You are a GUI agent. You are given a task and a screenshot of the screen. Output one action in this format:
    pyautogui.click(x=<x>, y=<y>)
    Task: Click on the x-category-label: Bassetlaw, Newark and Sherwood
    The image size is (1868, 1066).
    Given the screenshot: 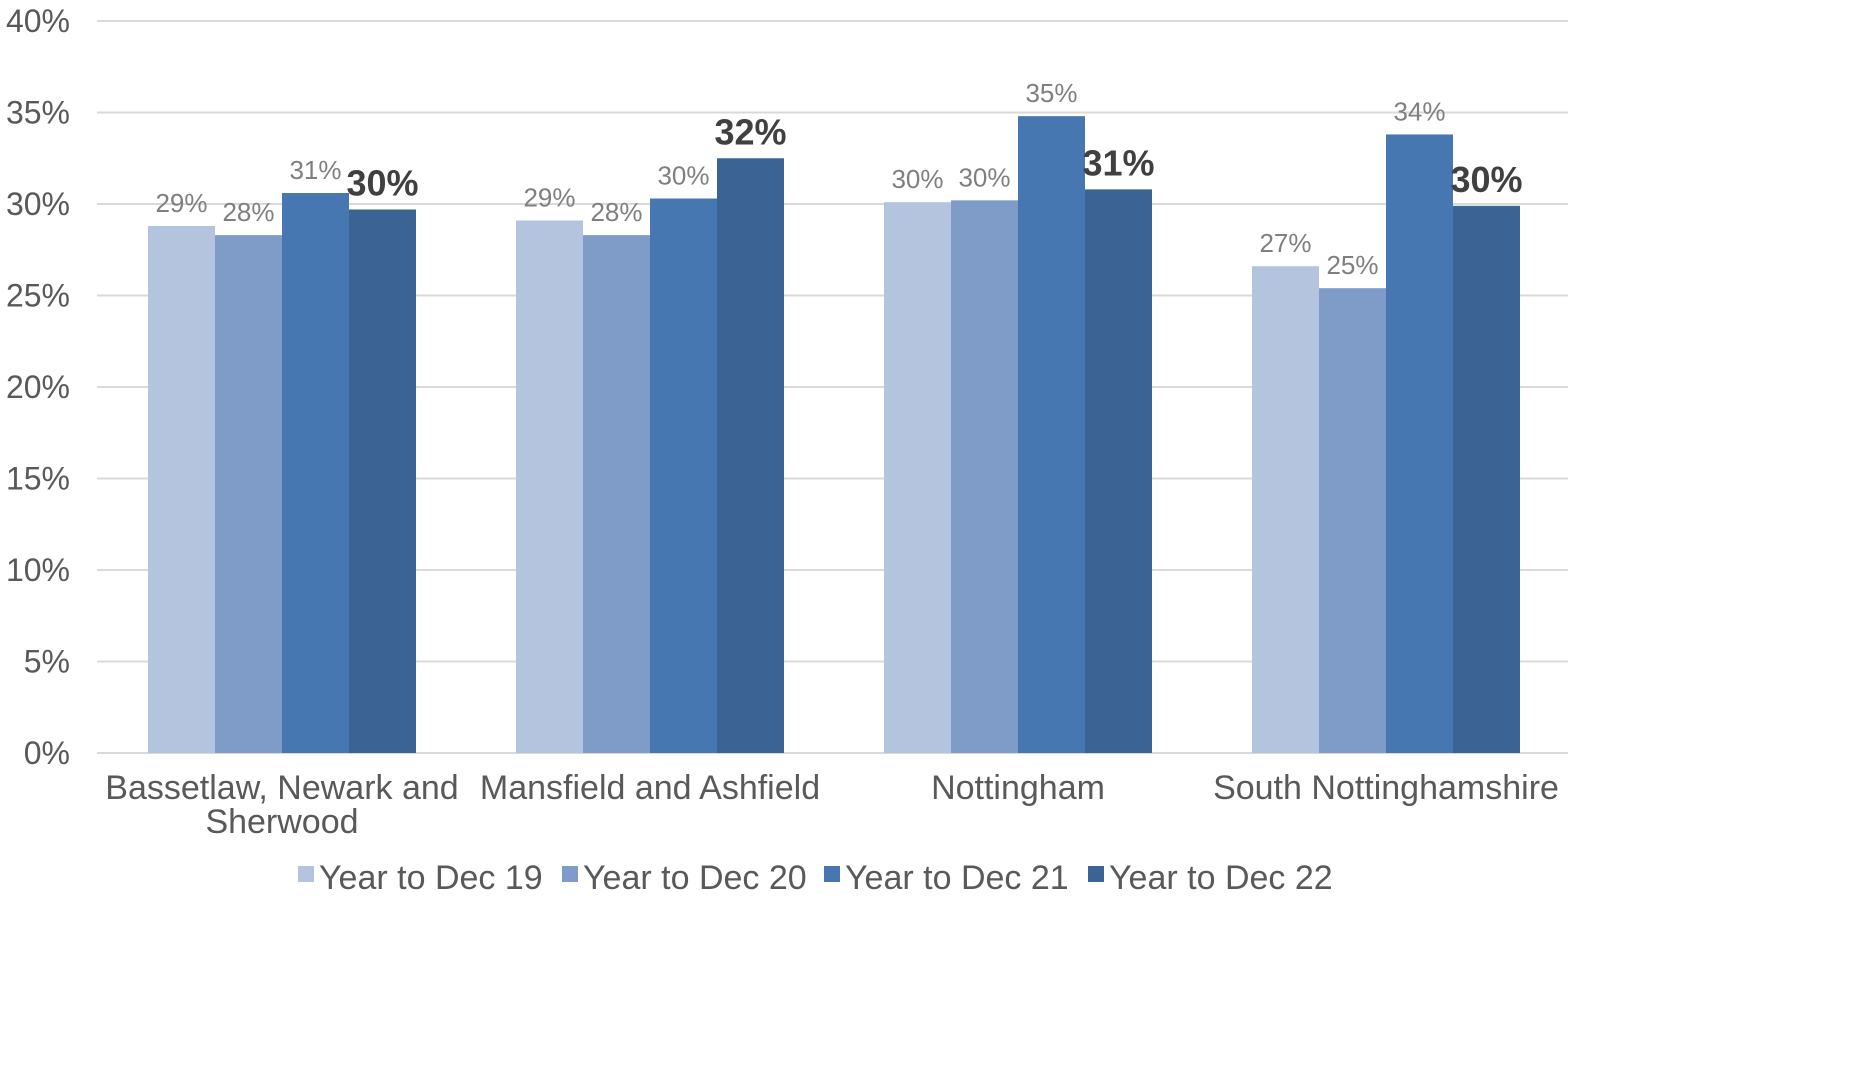 What is the action you would take?
    pyautogui.click(x=281, y=805)
    